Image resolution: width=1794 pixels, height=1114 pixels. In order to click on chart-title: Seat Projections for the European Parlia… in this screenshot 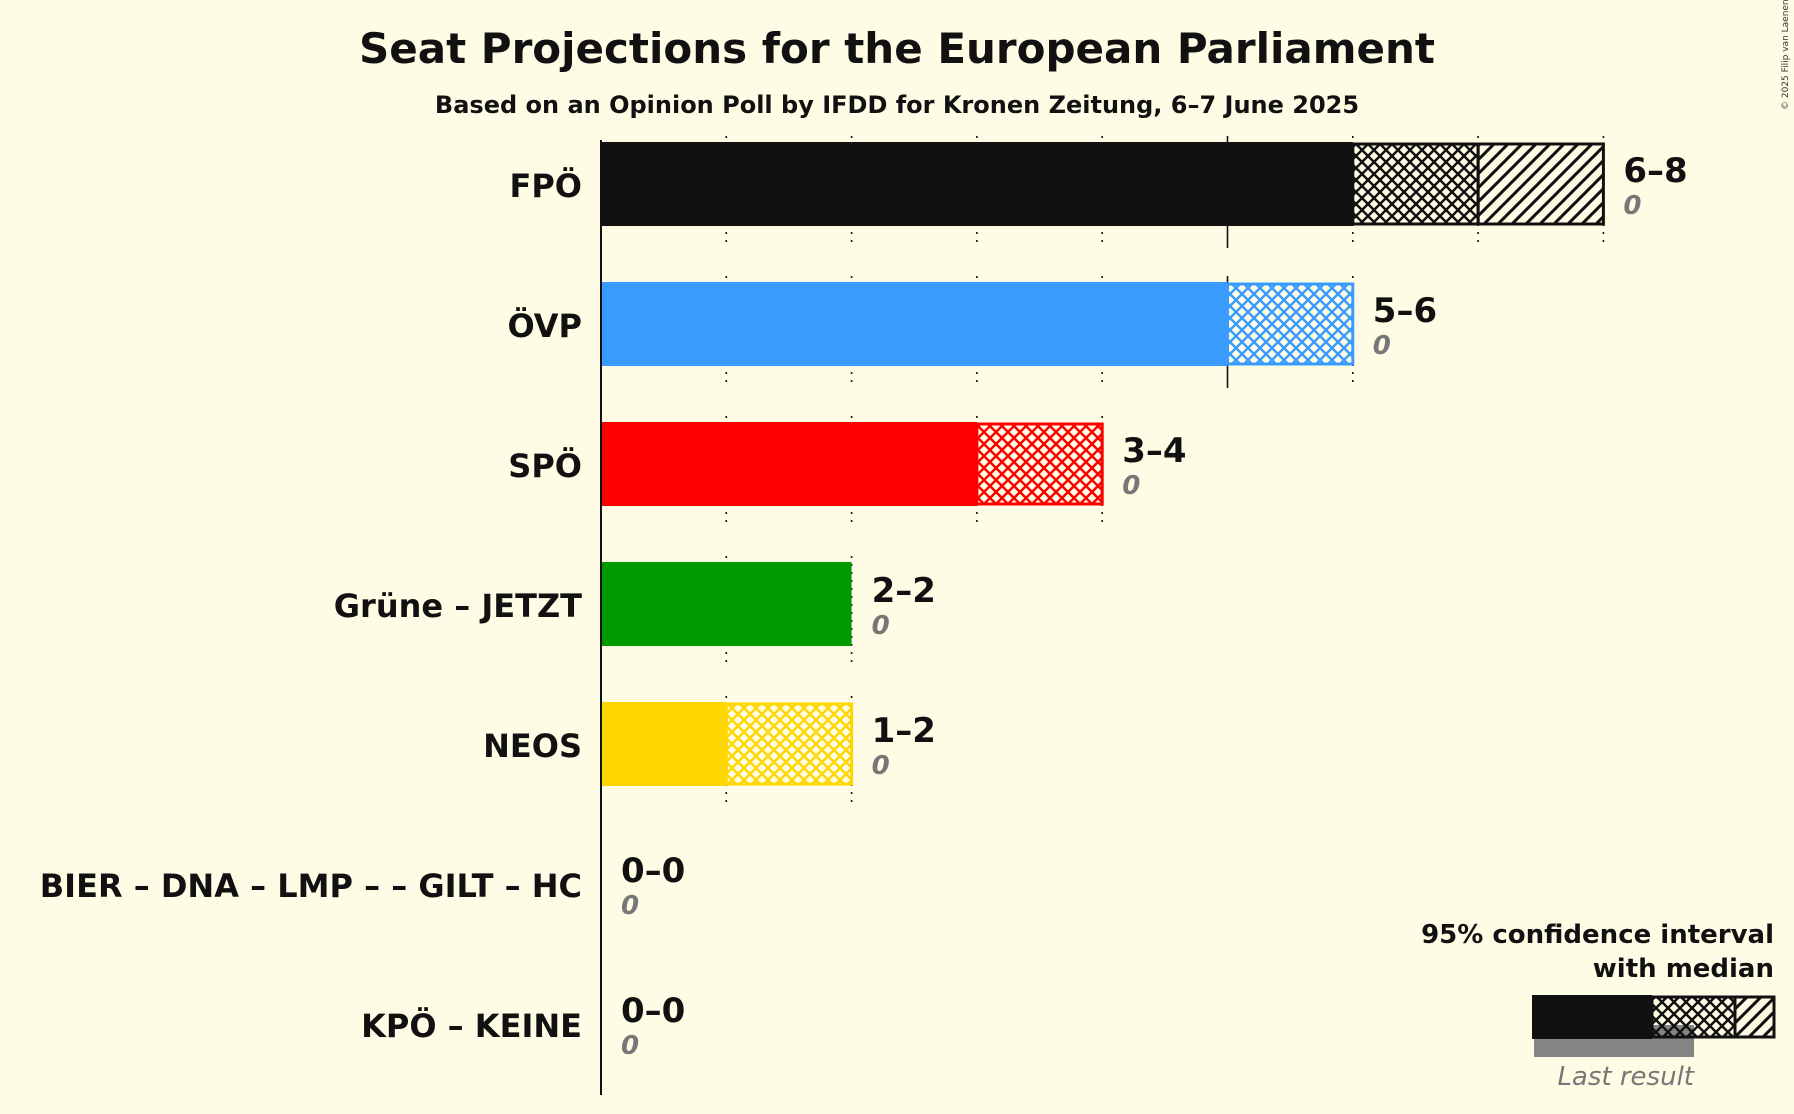, I will do `click(897, 48)`.